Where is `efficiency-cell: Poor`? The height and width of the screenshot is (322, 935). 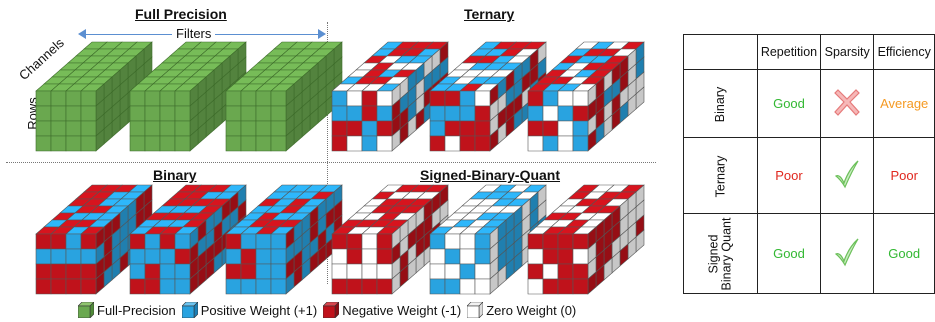 efficiency-cell: Poor is located at coordinates (904, 175).